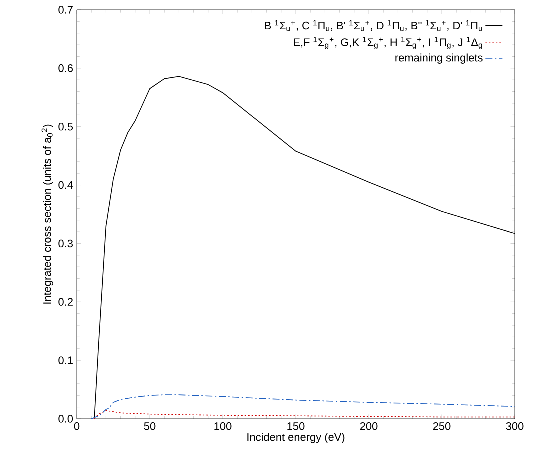 The height and width of the screenshot is (469, 543). What do you see at coordinates (296, 438) in the screenshot?
I see `x-axis-title: Incident energy (eV)` at bounding box center [296, 438].